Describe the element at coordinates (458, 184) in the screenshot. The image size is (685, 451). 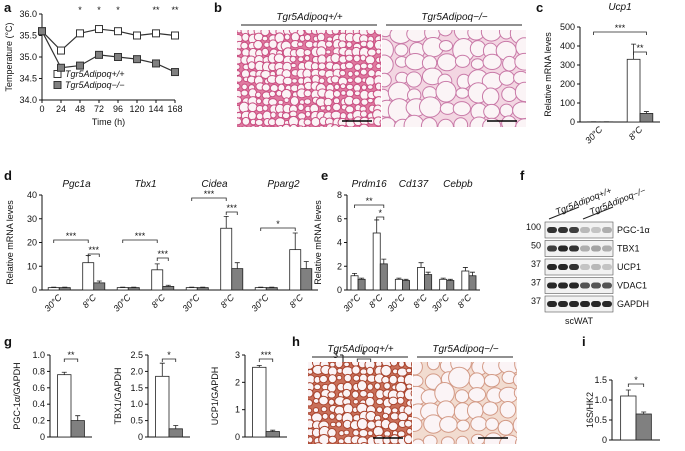
I see `group-label: Cebpb` at that location.